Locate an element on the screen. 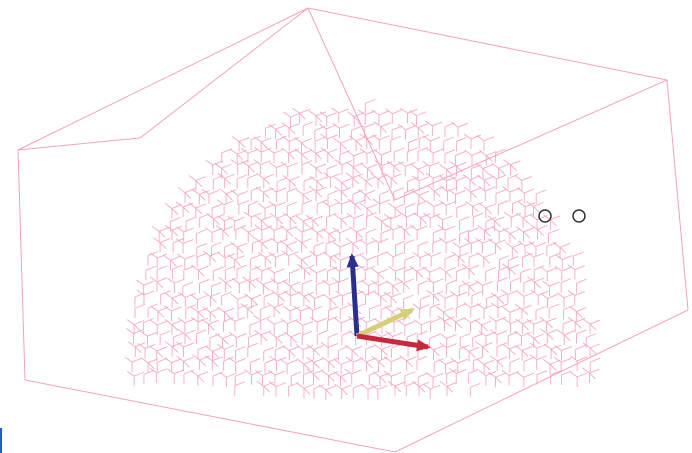 This screenshot has height=453, width=692. x-axis-arrow is located at coordinates (392, 341).